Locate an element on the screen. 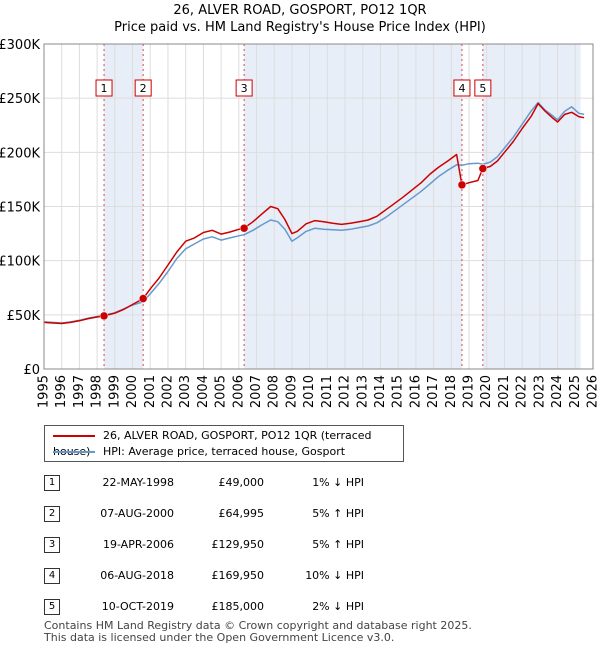  transaction-hpi: 2% ↓ HPI is located at coordinates (338, 606).